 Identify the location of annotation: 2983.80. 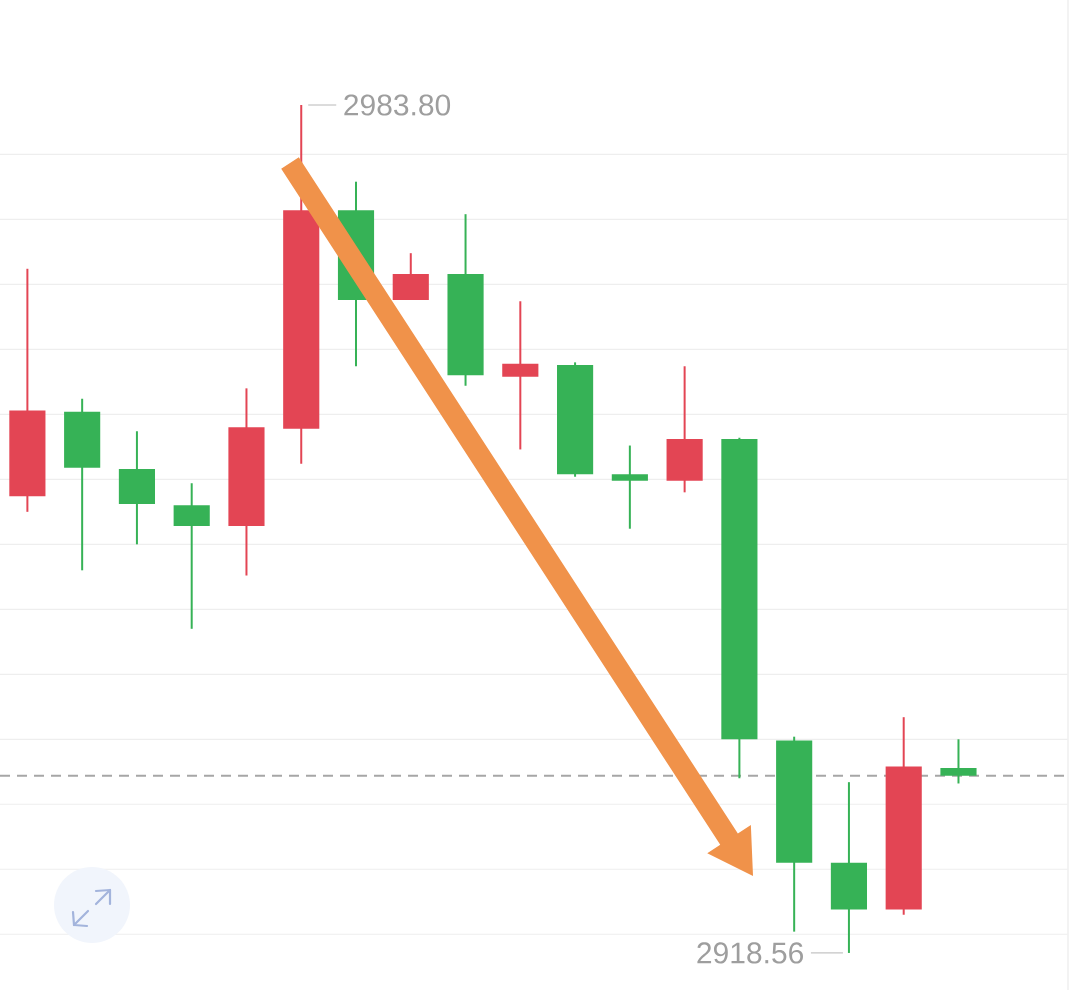
(397, 105).